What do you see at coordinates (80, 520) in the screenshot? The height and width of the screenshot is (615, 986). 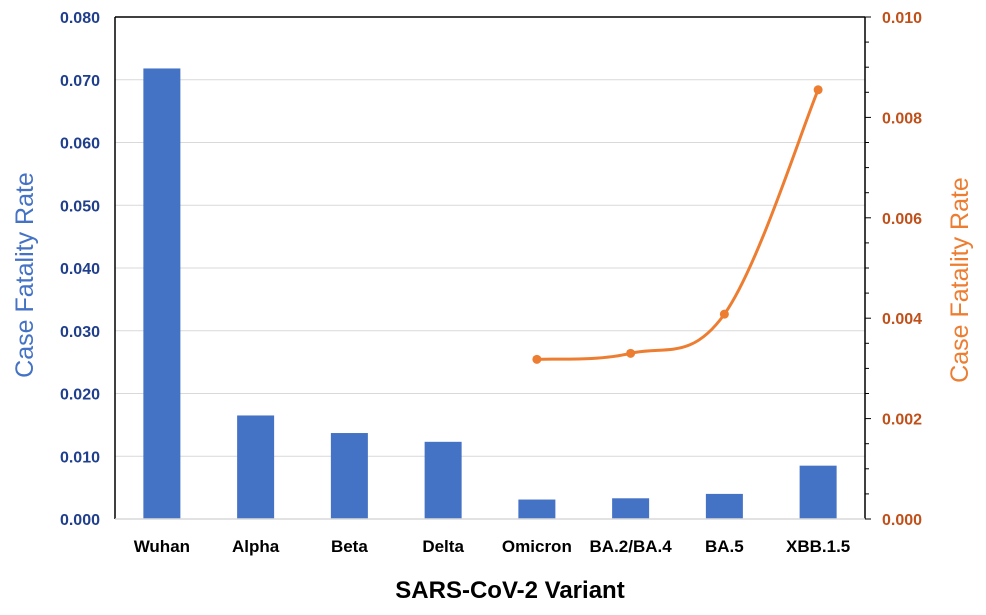 I see `left-tick-label: 0.000` at bounding box center [80, 520].